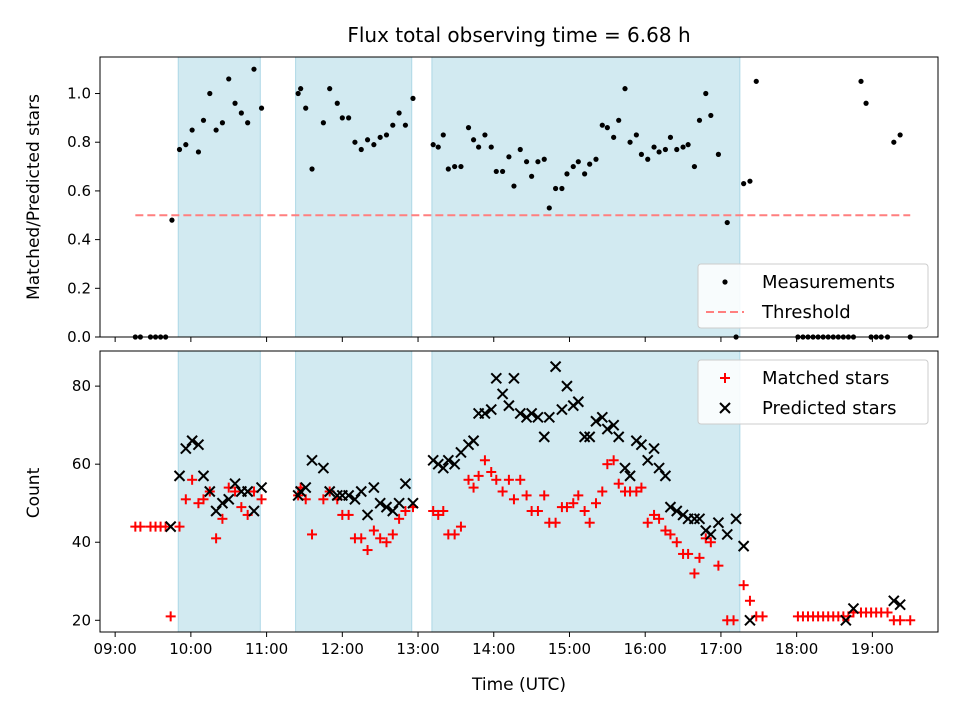 Image resolution: width=960 pixels, height=720 pixels. I want to click on x-tick-label: 15:00, so click(569, 649).